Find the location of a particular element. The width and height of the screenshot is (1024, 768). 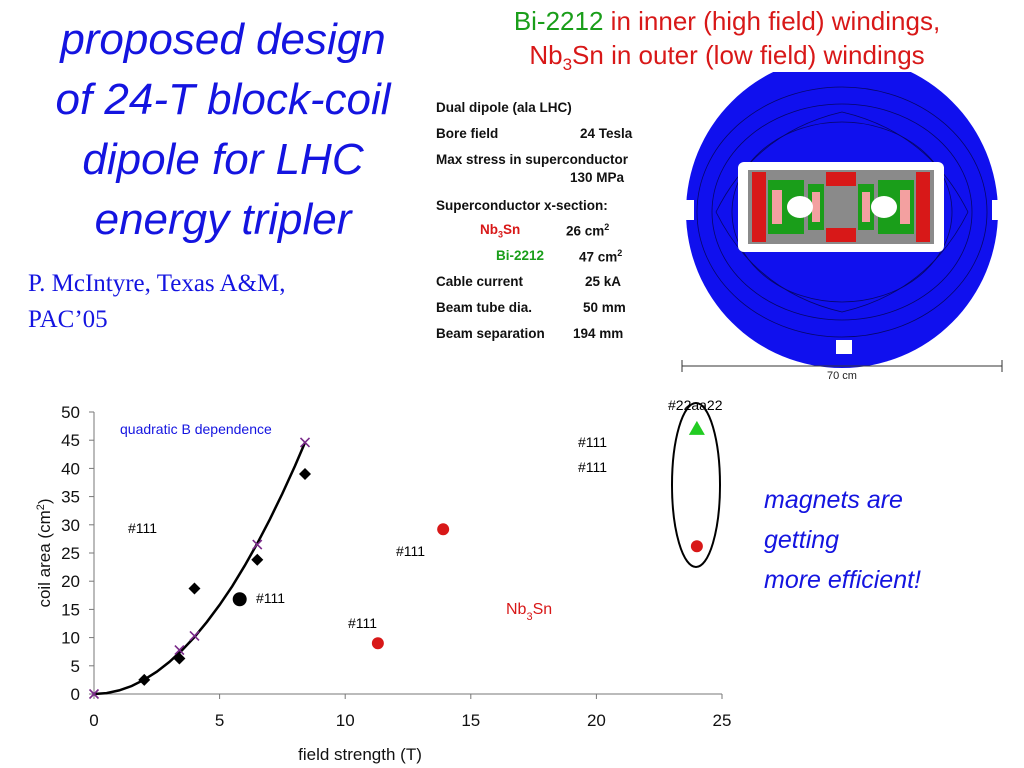

TAMU4 (3 cm): #111 is located at coordinates (410, 551).